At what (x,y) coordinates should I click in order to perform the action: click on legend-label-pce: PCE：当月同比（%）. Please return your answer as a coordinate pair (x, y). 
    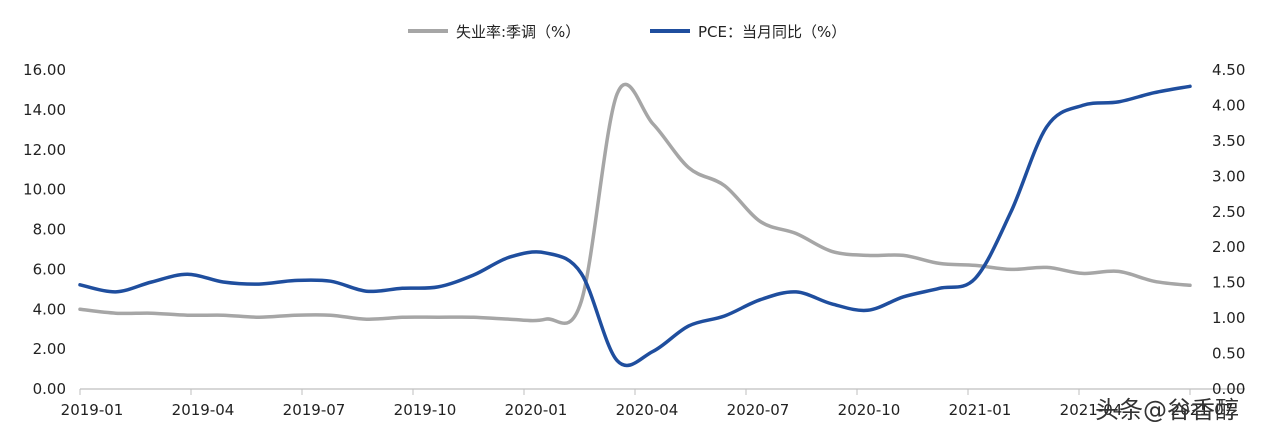
    Looking at the image, I should click on (772, 32).